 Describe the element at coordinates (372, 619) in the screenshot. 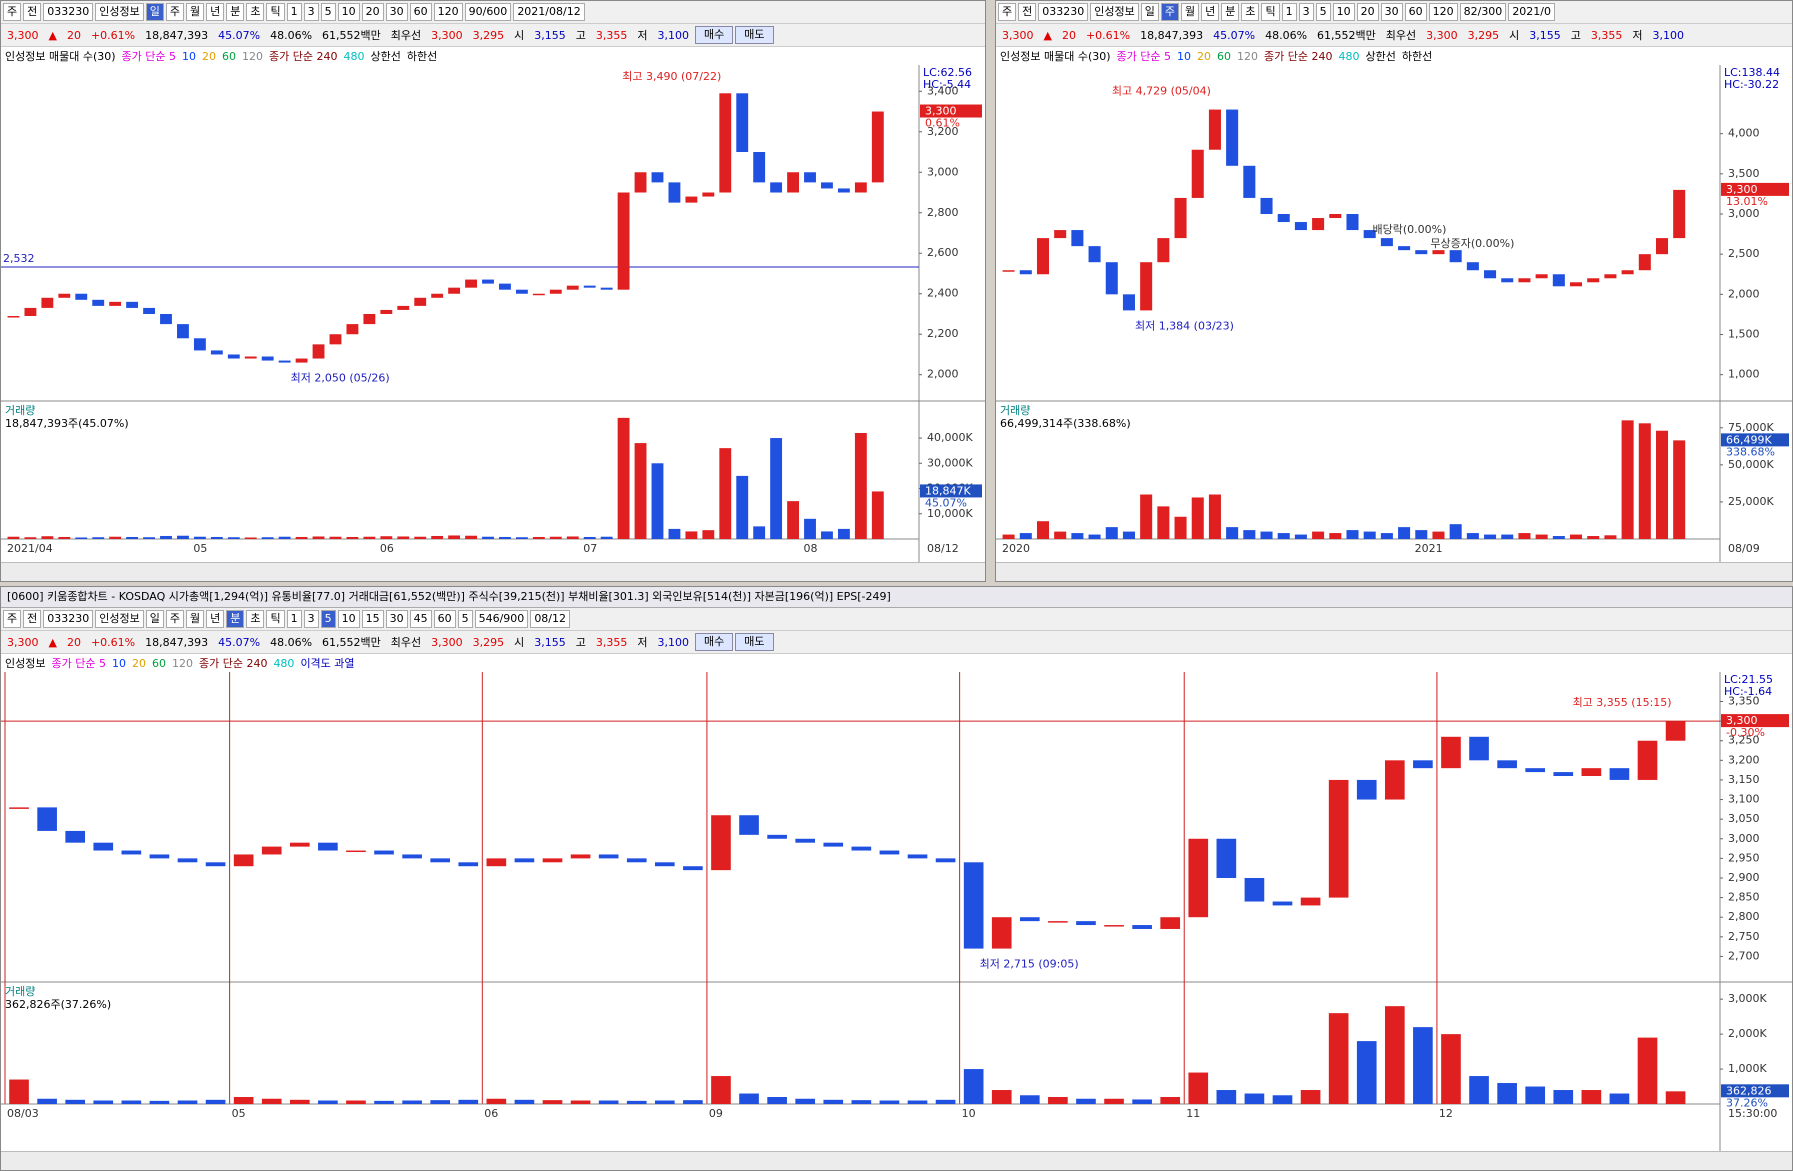

I see `toolbar-button: 15` at that location.